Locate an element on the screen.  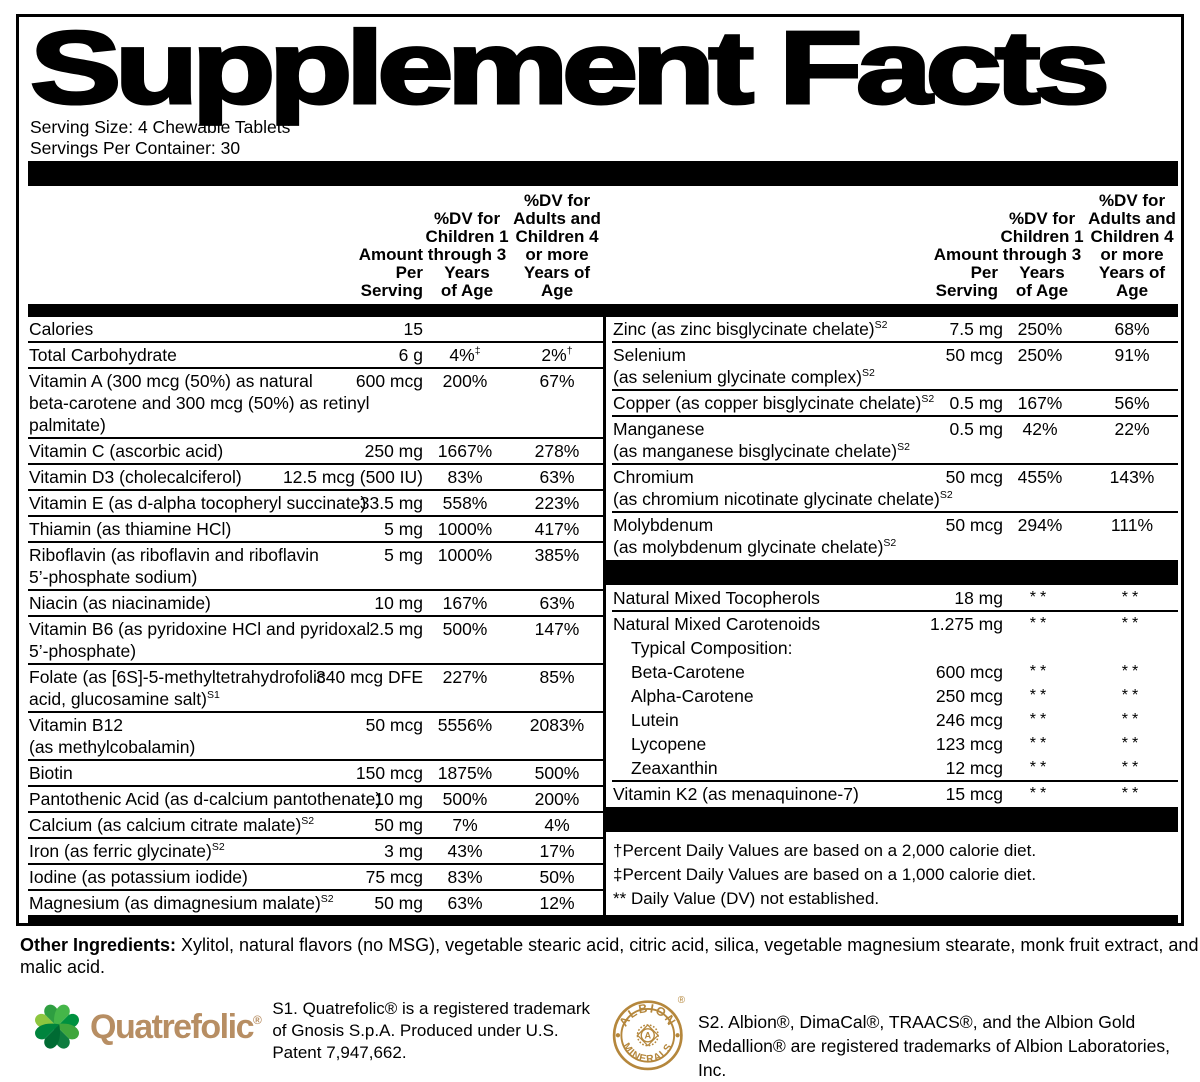
nutrient-name: Beta-Carotene is located at coordinates (688, 672).